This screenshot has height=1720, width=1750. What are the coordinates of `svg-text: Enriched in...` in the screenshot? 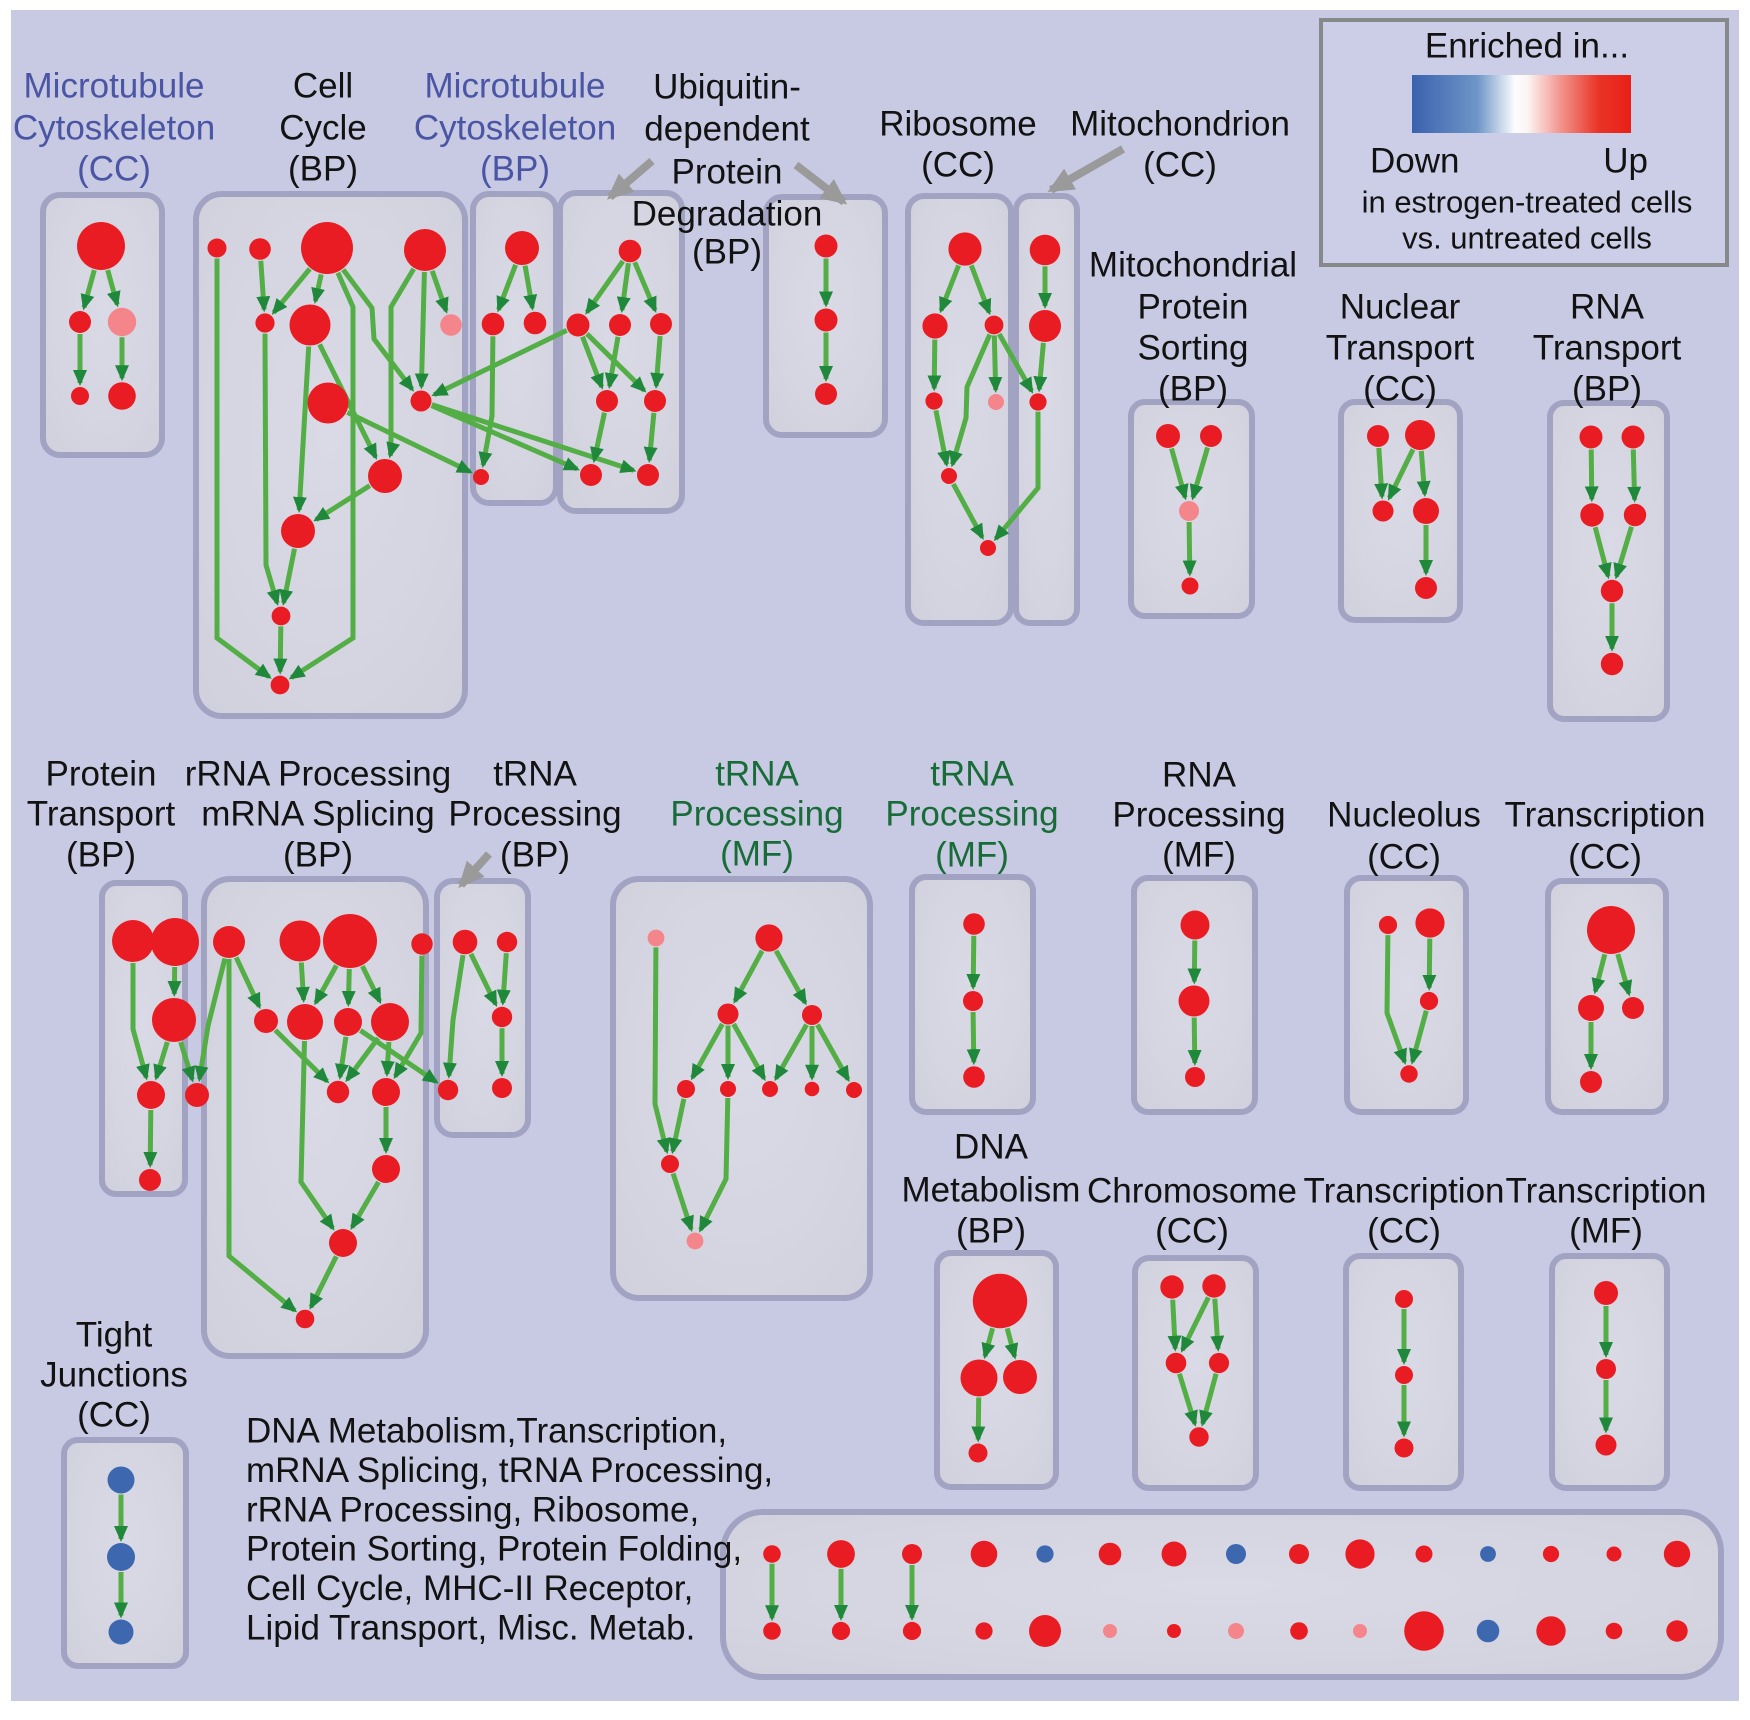 It's located at (1527, 46).